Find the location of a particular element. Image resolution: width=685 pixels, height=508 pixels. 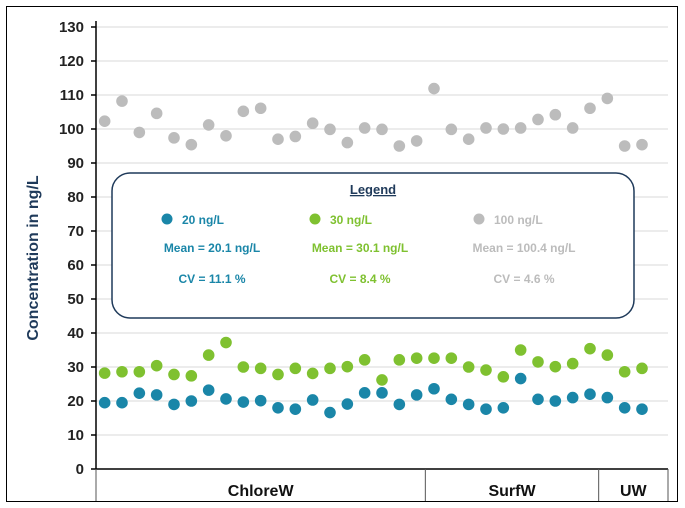

y-tick-label: 40 is located at coordinates (75, 333).